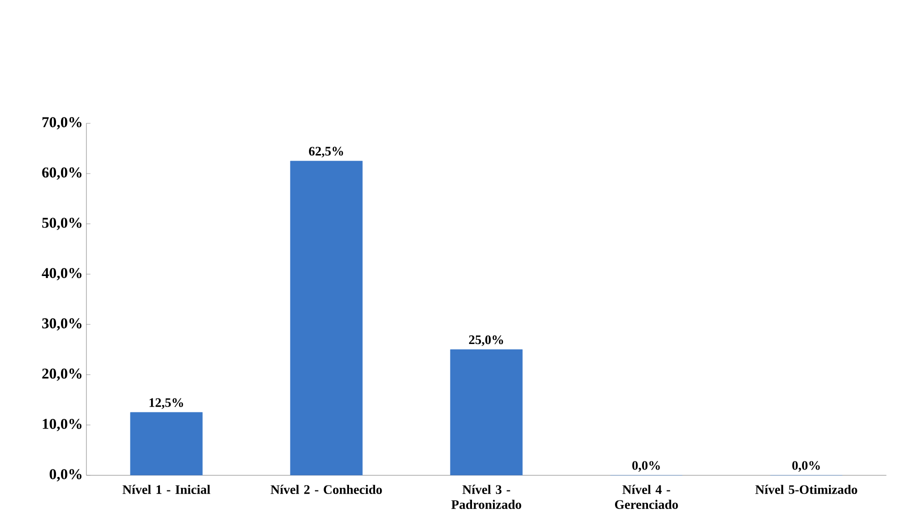 Image resolution: width=919 pixels, height=514 pixels. I want to click on y-tick-label: 40,0%, so click(62, 274).